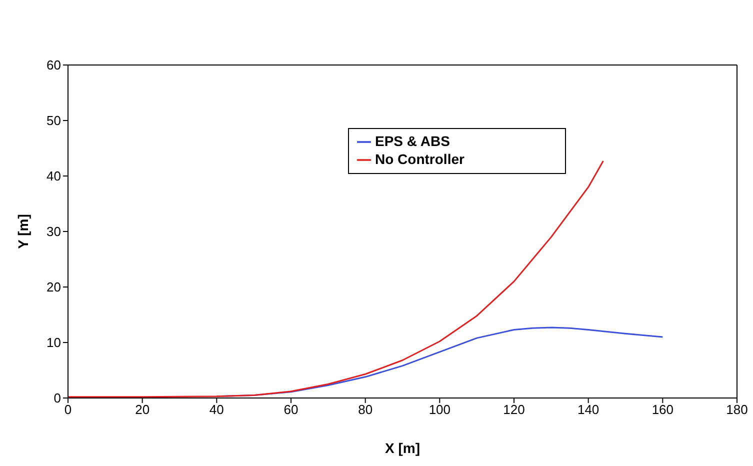 The image size is (753, 466). I want to click on x-tick-label: 100, so click(439, 410).